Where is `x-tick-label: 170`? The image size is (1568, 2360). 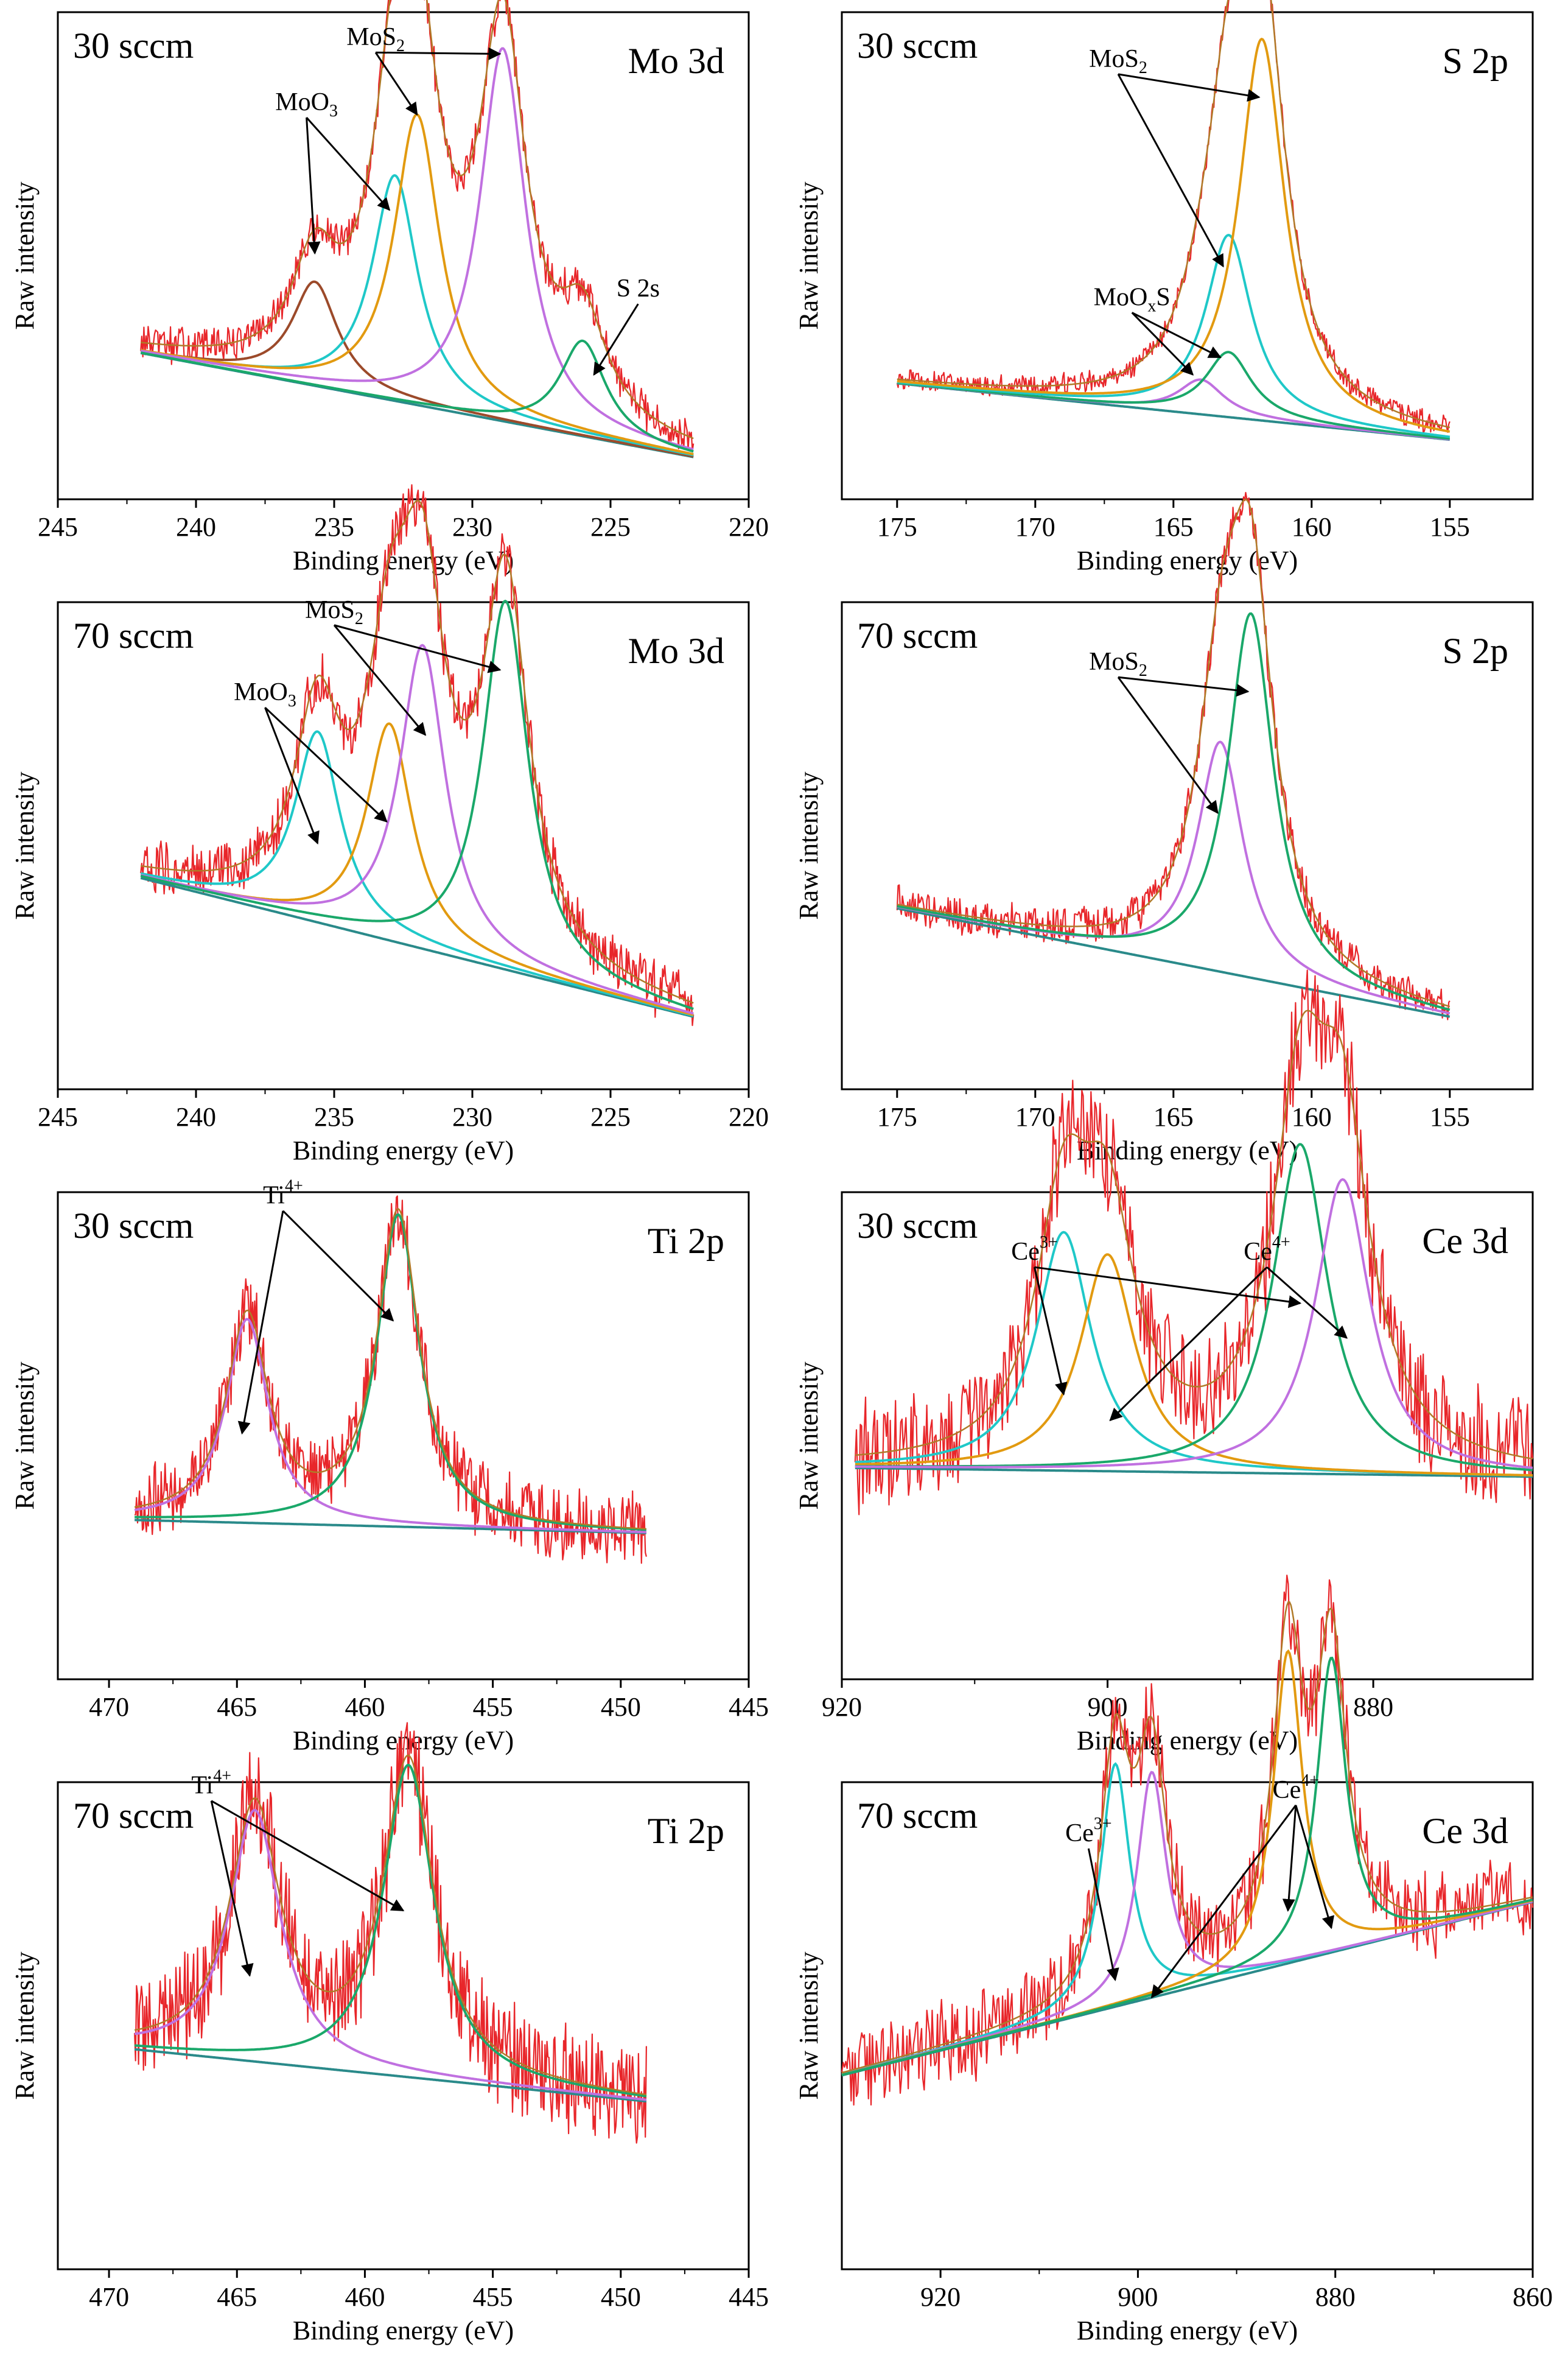
x-tick-label: 170 is located at coordinates (1035, 527).